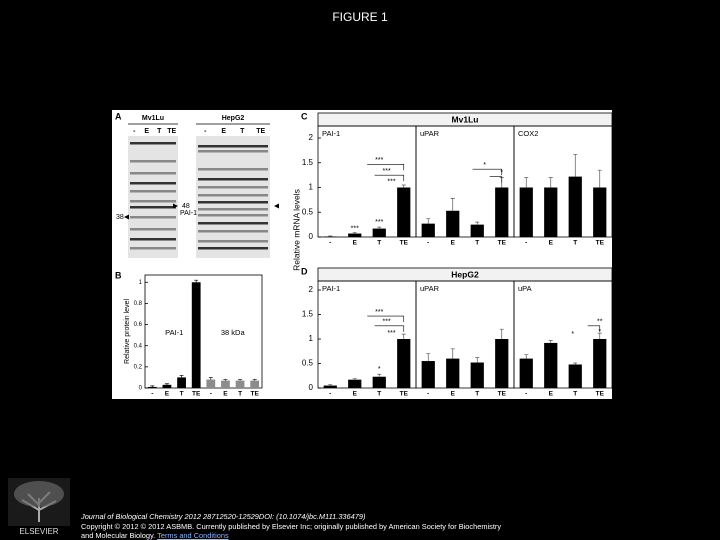  I want to click on panel-label: A, so click(118, 116).